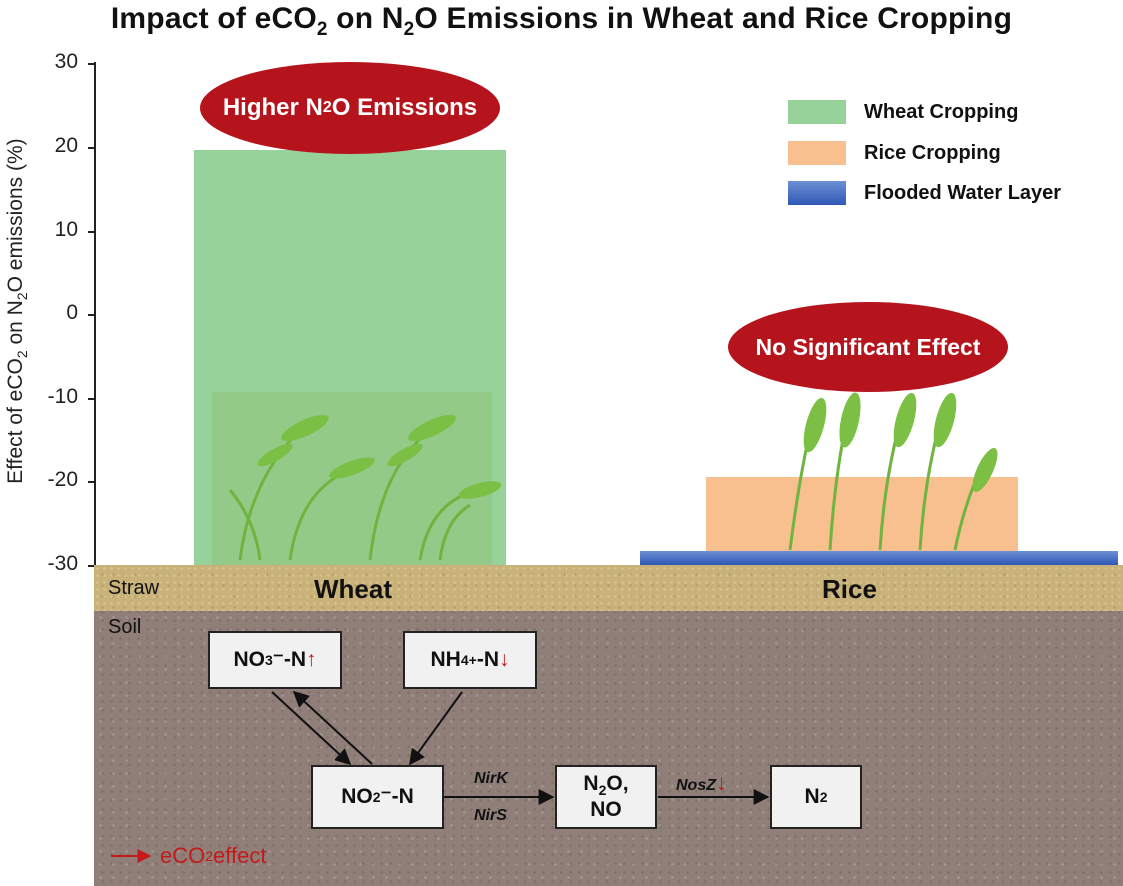 This screenshot has height=886, width=1123. I want to click on legend-swatch-wheat, so click(817, 112).